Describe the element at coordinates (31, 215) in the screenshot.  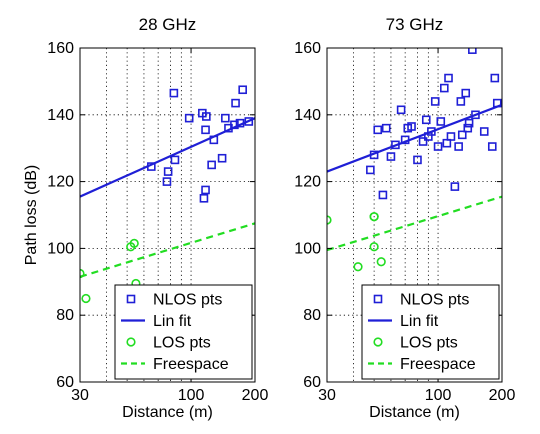
I see `y-axis-label: Path loss (dB)` at that location.